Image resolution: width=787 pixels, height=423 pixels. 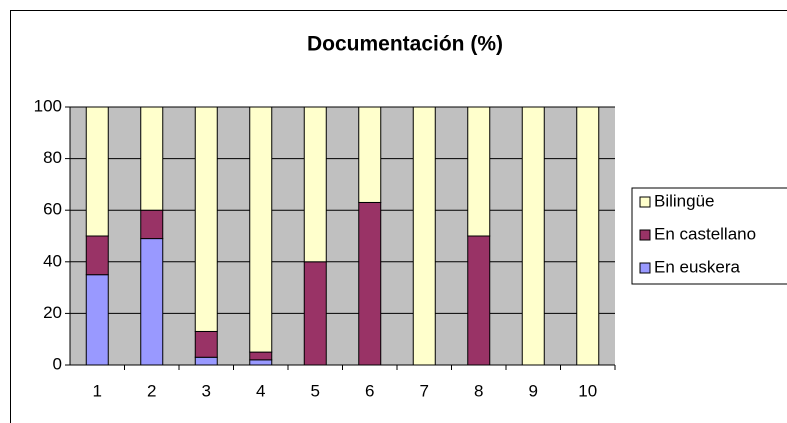 What do you see at coordinates (97, 390) in the screenshot?
I see `x-tick-label: 1` at bounding box center [97, 390].